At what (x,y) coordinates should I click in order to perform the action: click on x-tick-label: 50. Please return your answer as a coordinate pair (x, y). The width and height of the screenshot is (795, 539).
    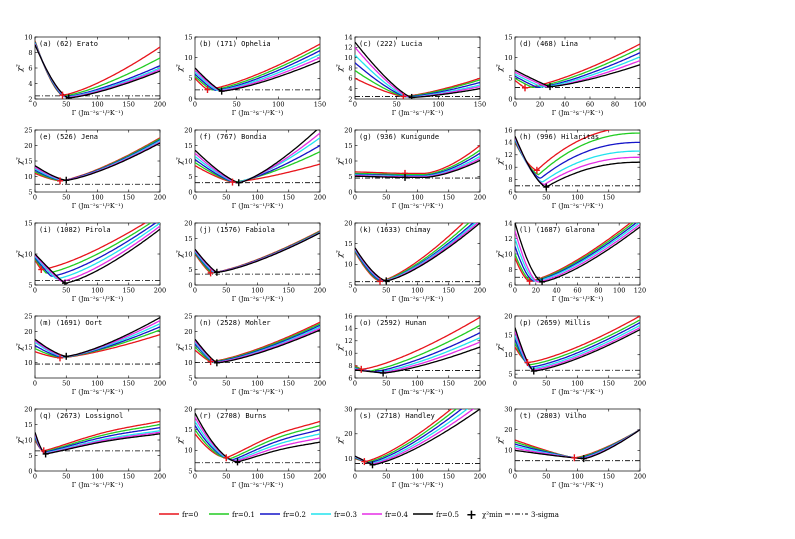
    Looking at the image, I should click on (397, 105).